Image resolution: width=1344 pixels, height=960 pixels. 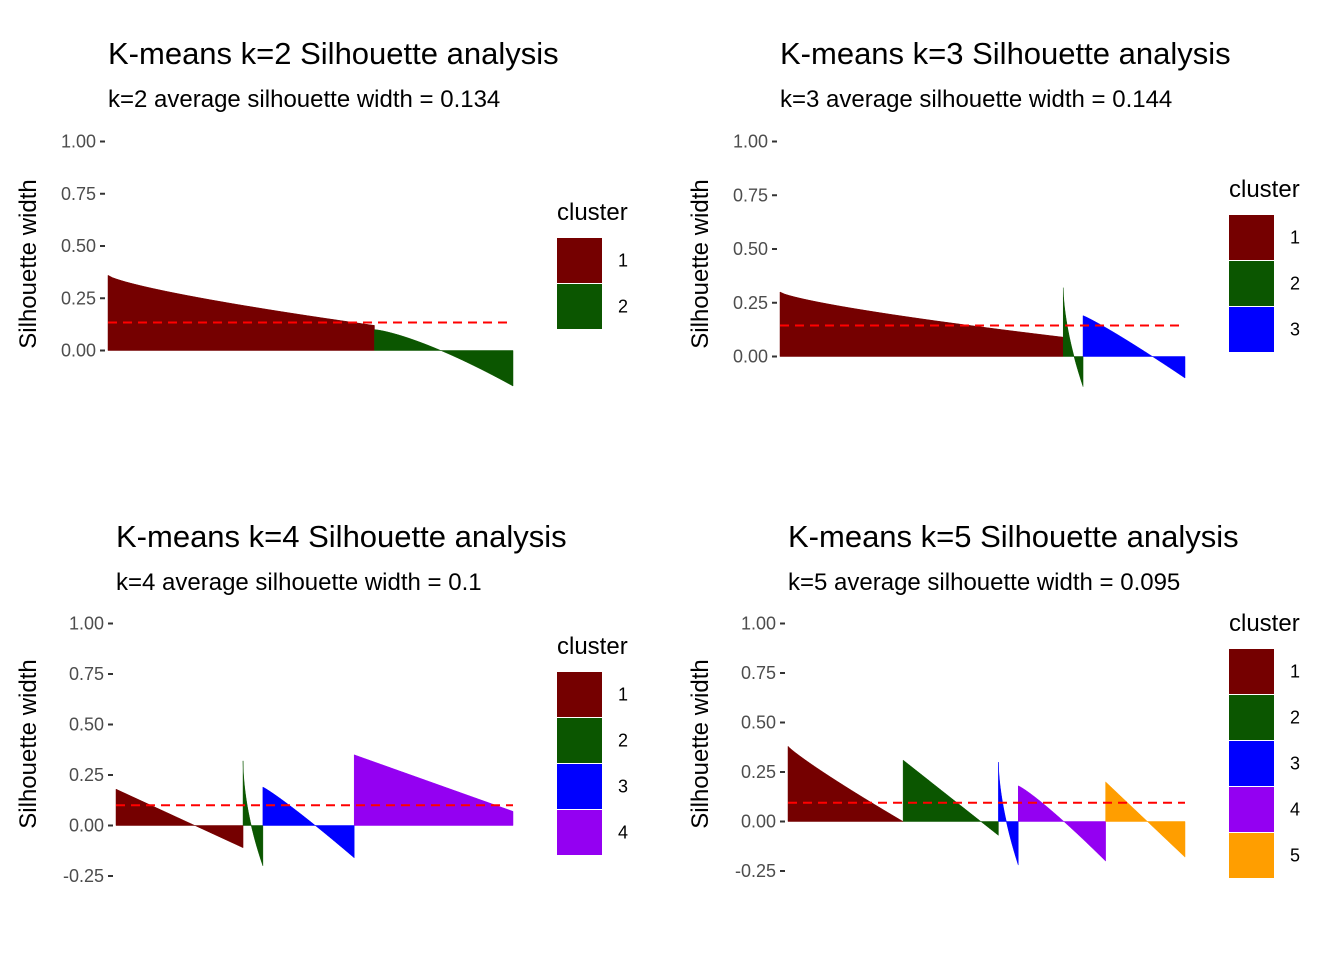 What do you see at coordinates (341, 536) in the screenshot?
I see `chart-title: K-means k=4 Silhouette analysis` at bounding box center [341, 536].